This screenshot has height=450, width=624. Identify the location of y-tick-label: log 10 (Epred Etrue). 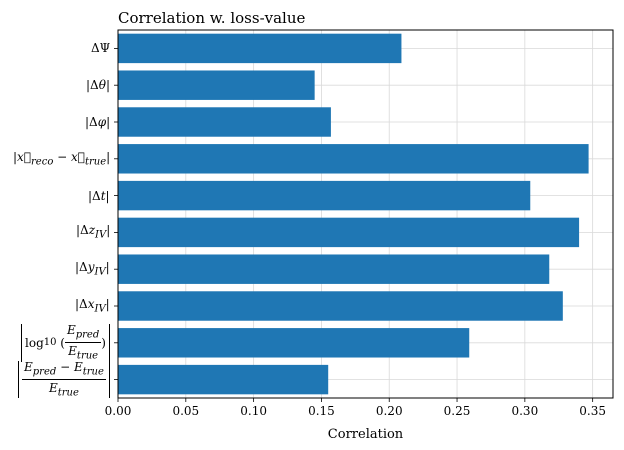
(65, 342).